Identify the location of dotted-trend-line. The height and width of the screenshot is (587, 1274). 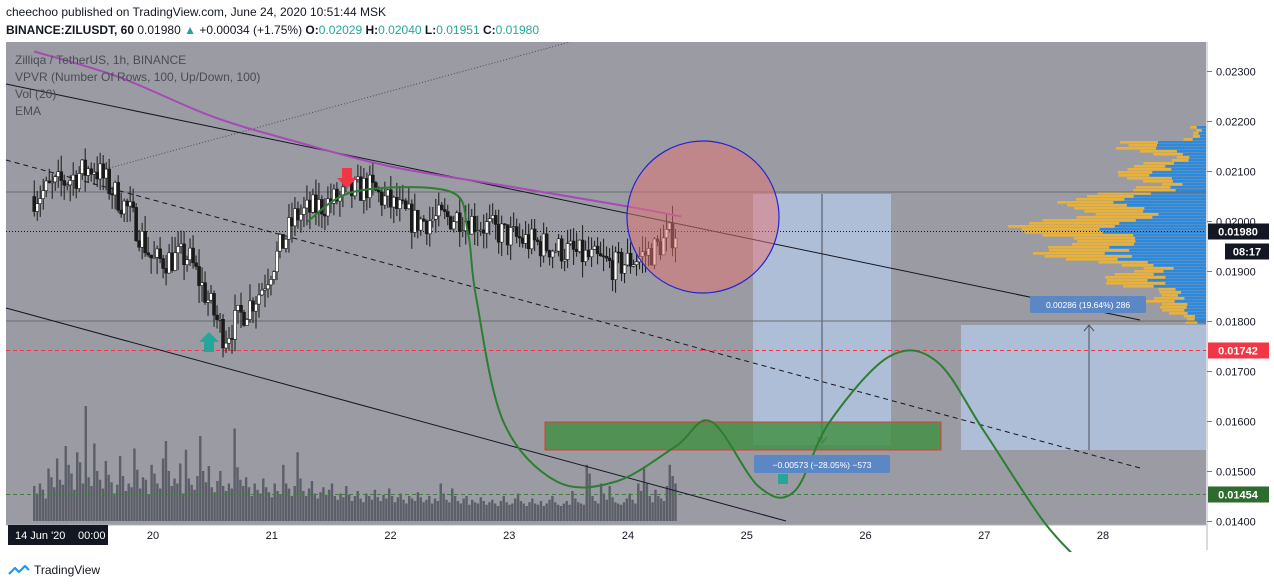
(332, 107).